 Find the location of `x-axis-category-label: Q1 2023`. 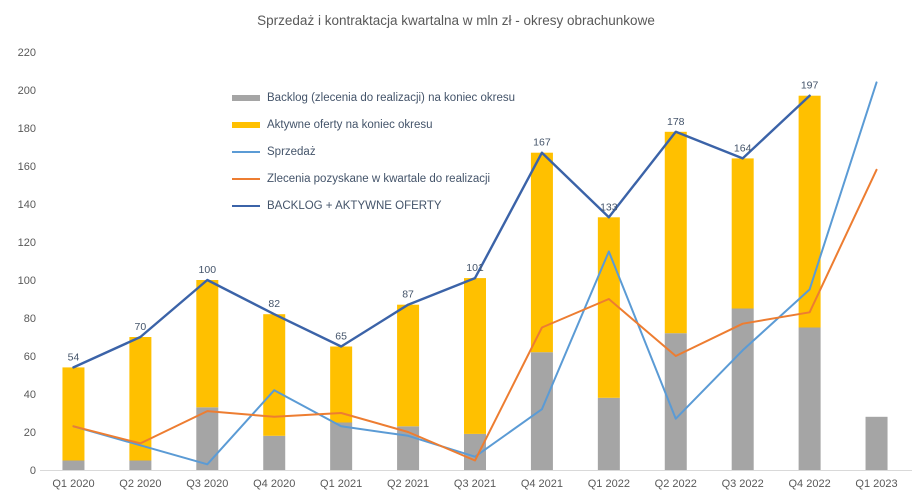

x-axis-category-label: Q1 2023 is located at coordinates (876, 484).